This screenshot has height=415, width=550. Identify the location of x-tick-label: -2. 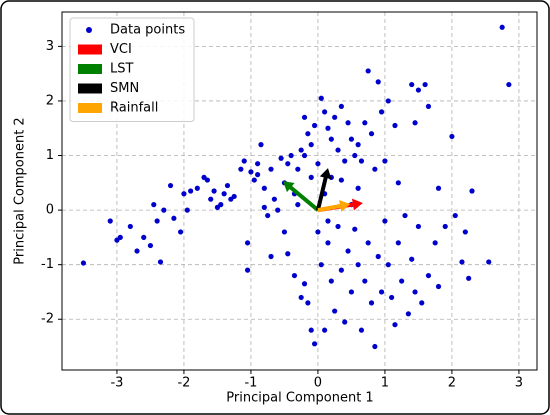
(183, 383).